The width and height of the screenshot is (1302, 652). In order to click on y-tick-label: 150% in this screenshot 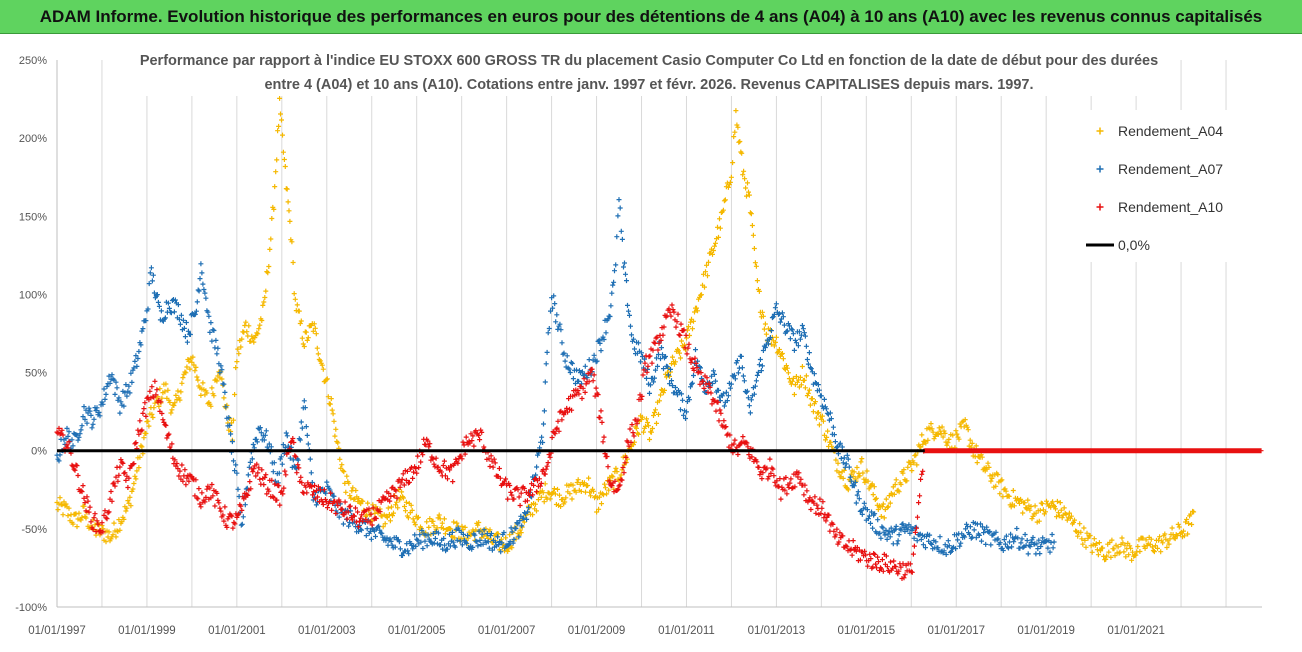, I will do `click(33, 217)`.